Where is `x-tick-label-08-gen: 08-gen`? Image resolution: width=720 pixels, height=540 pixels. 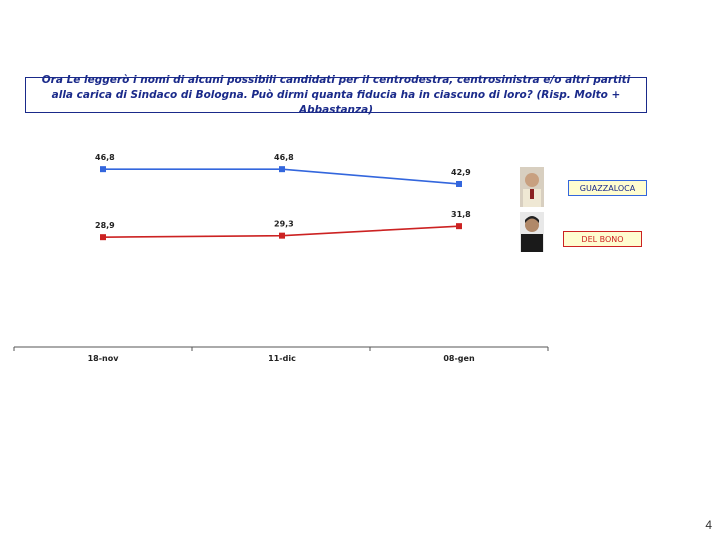
x-tick-label-08-gen: 08-gen is located at coordinates (459, 358).